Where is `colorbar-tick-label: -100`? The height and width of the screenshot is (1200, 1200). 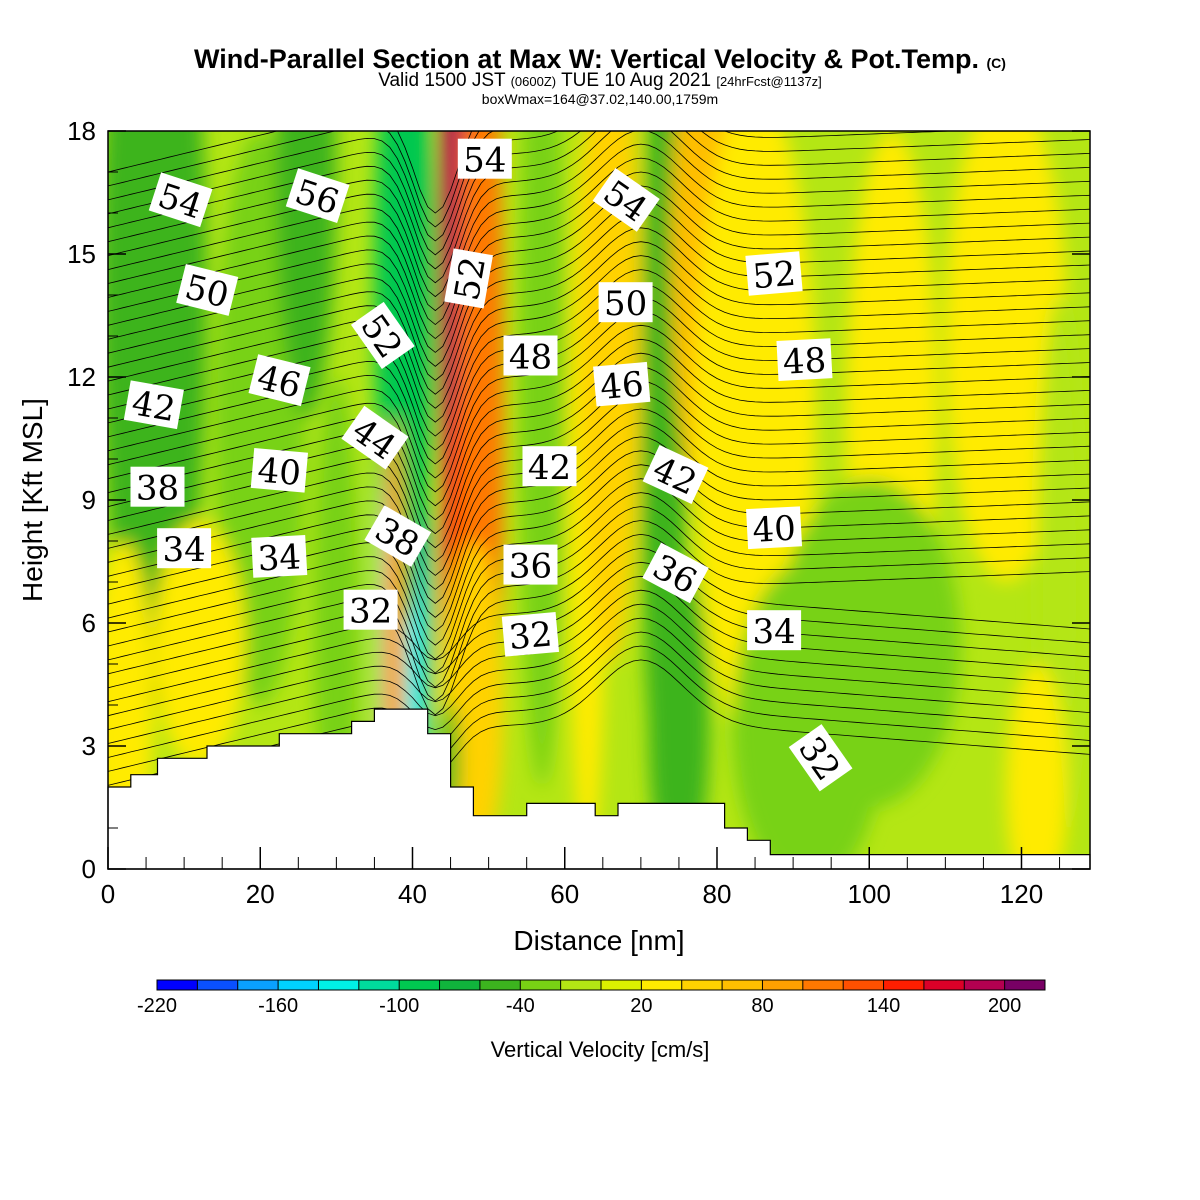 colorbar-tick-label: -100 is located at coordinates (399, 1006).